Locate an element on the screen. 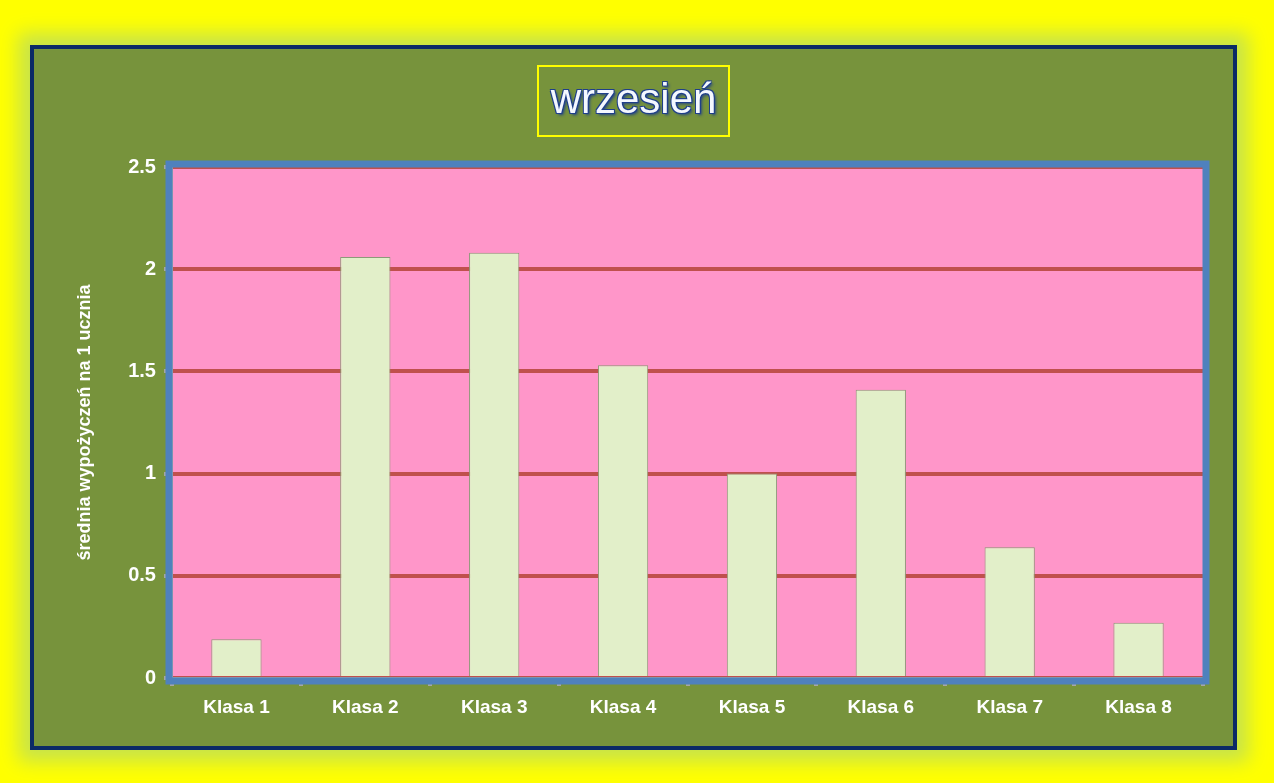  x-tick-label: Klasa 6 is located at coordinates (881, 706).